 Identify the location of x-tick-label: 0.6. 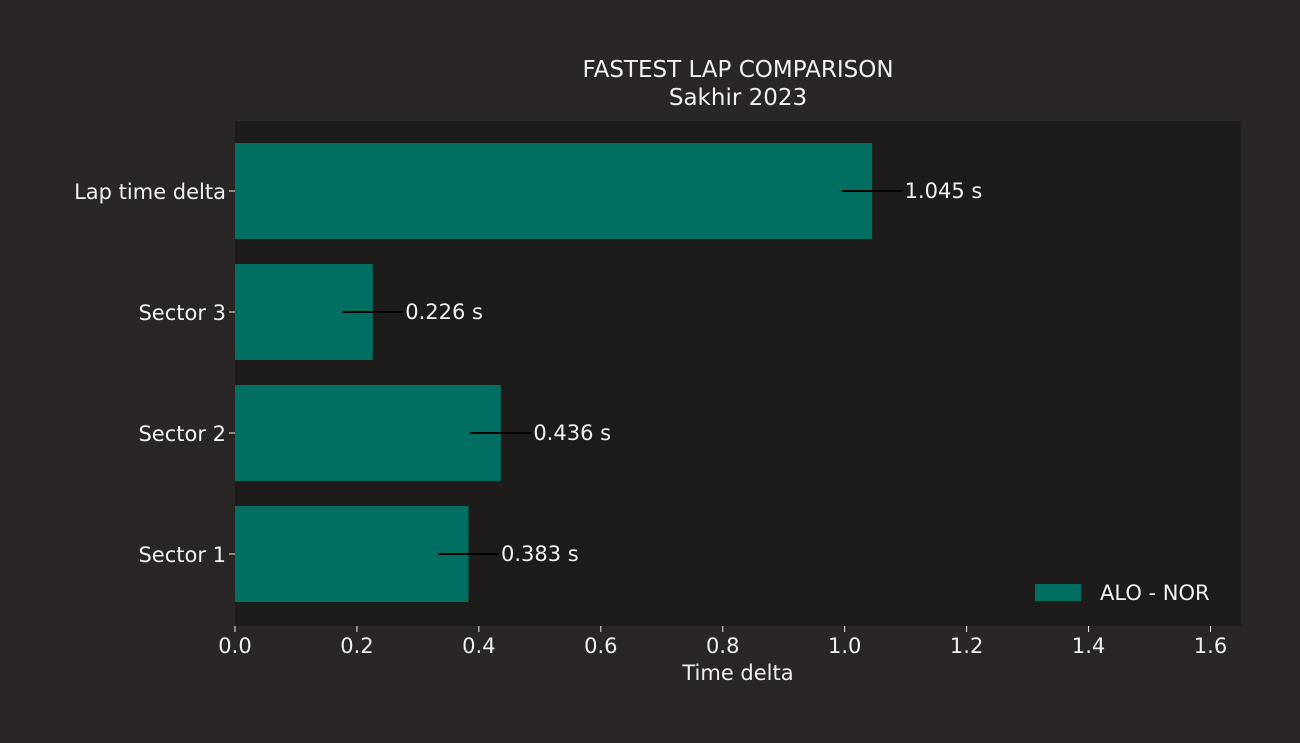
(600, 646).